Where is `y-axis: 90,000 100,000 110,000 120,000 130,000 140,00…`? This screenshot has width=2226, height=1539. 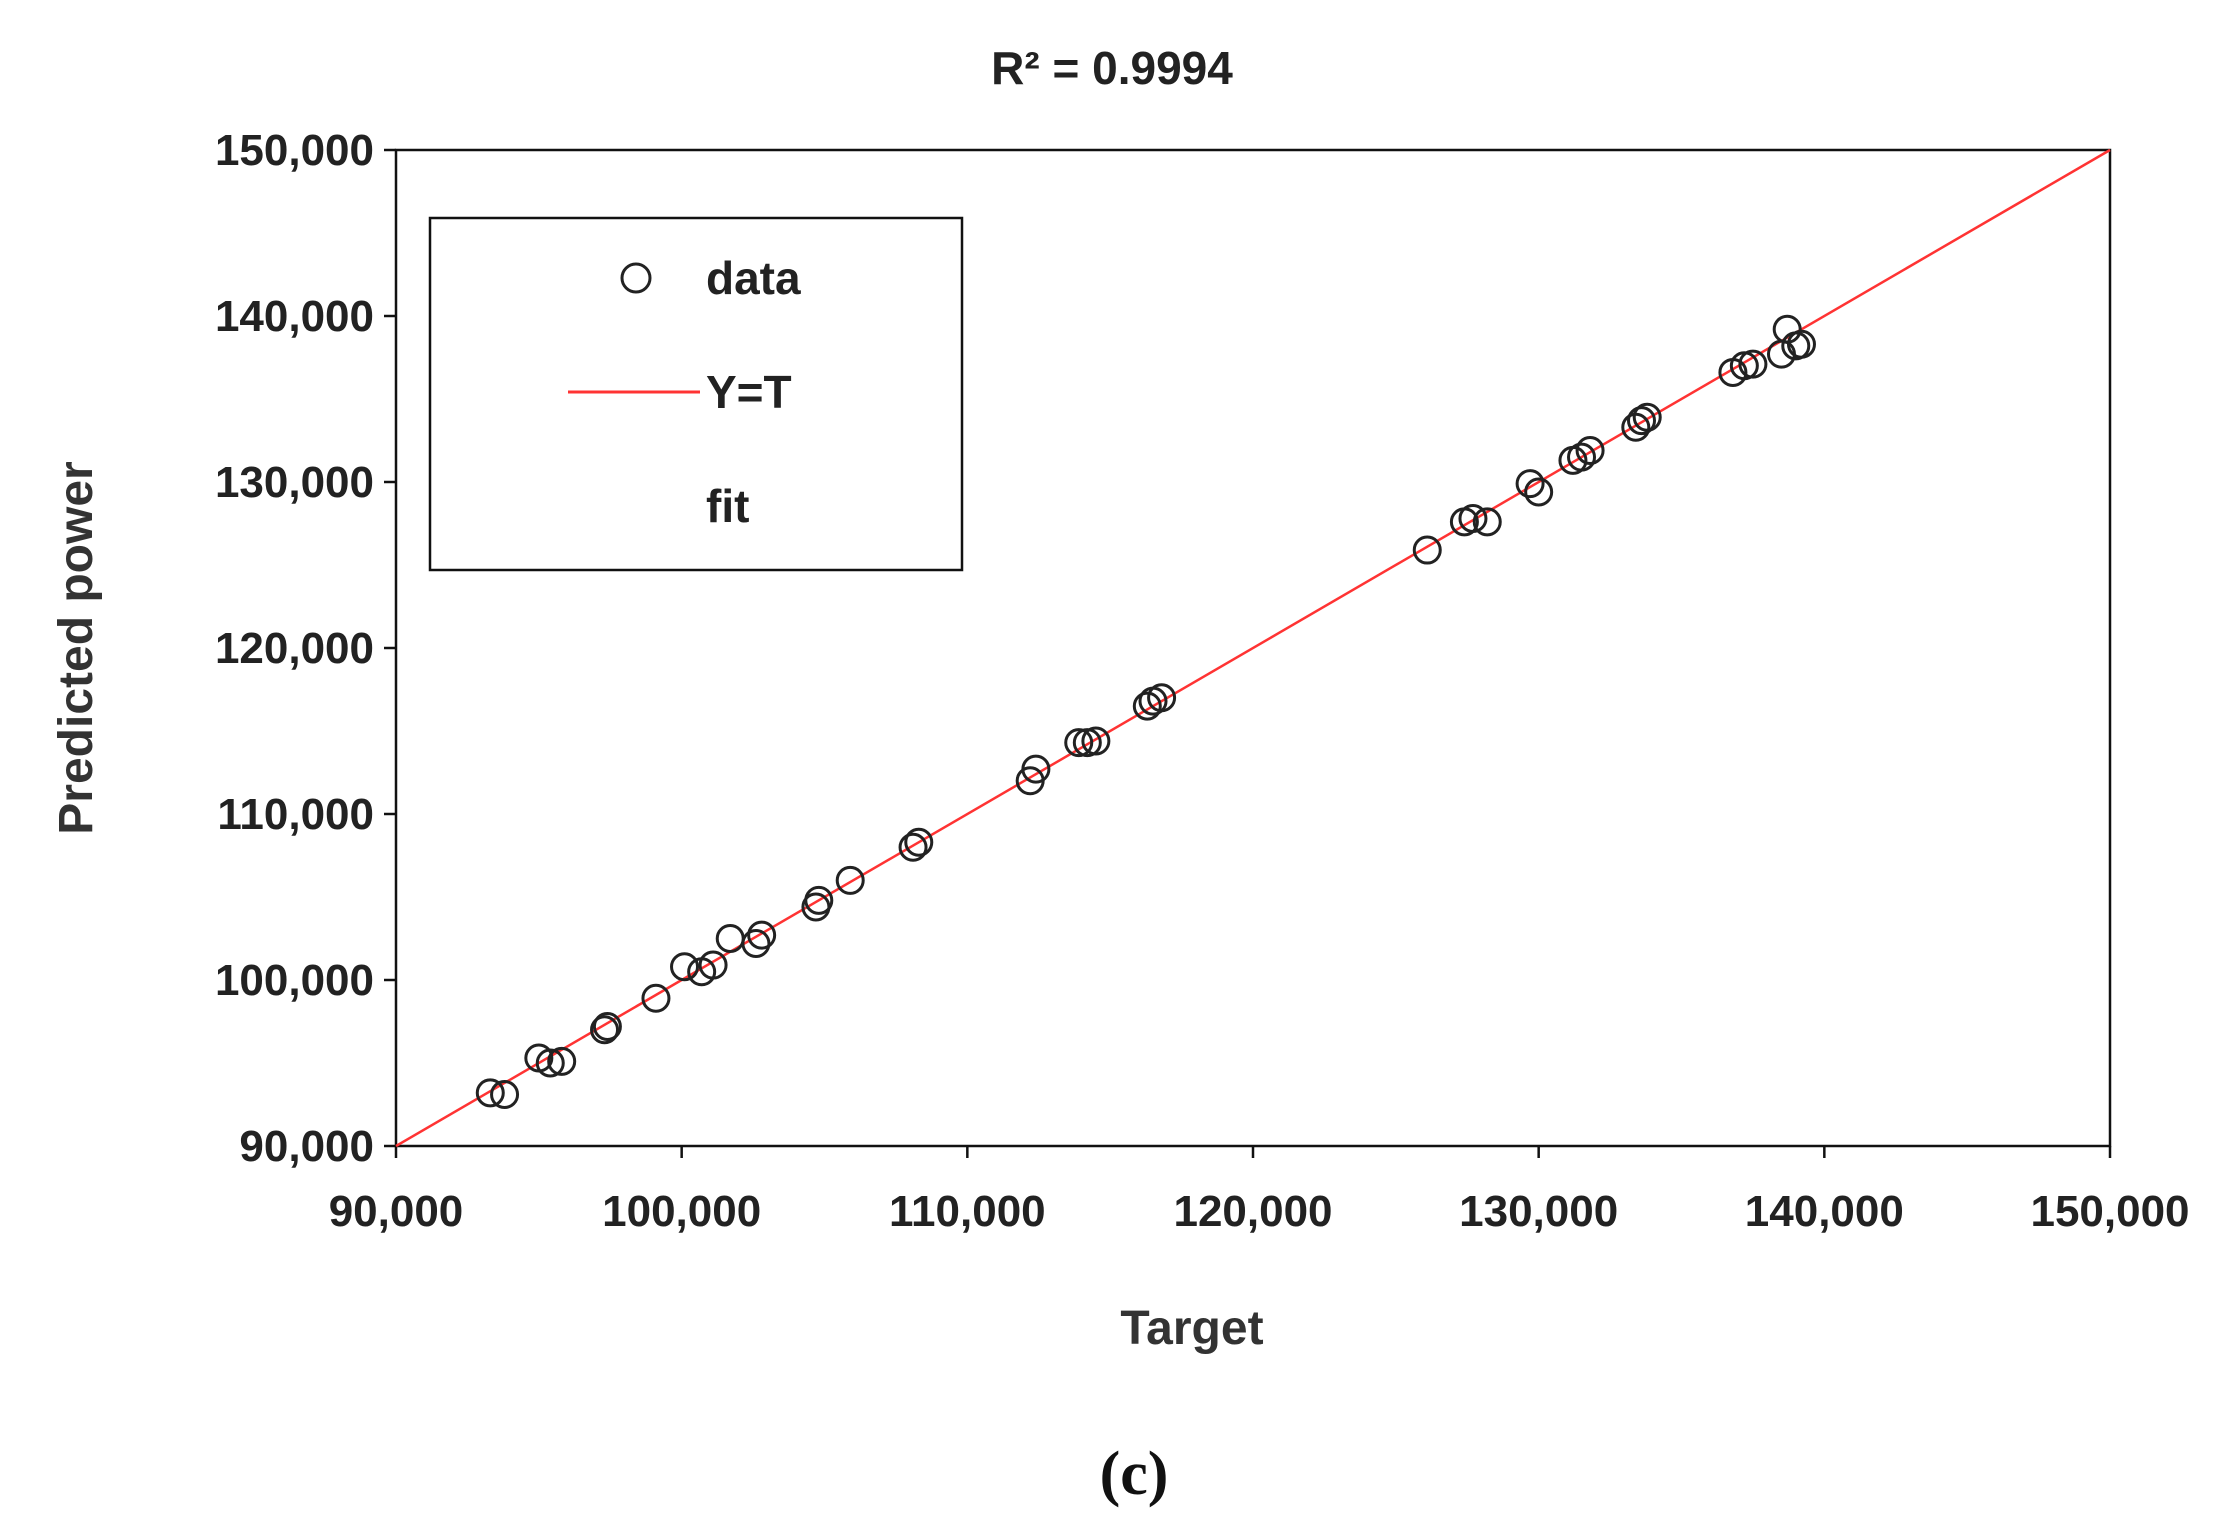
y-axis: 90,000 100,000 110,000 120,000 130,000 140,00… is located at coordinates (305, 648).